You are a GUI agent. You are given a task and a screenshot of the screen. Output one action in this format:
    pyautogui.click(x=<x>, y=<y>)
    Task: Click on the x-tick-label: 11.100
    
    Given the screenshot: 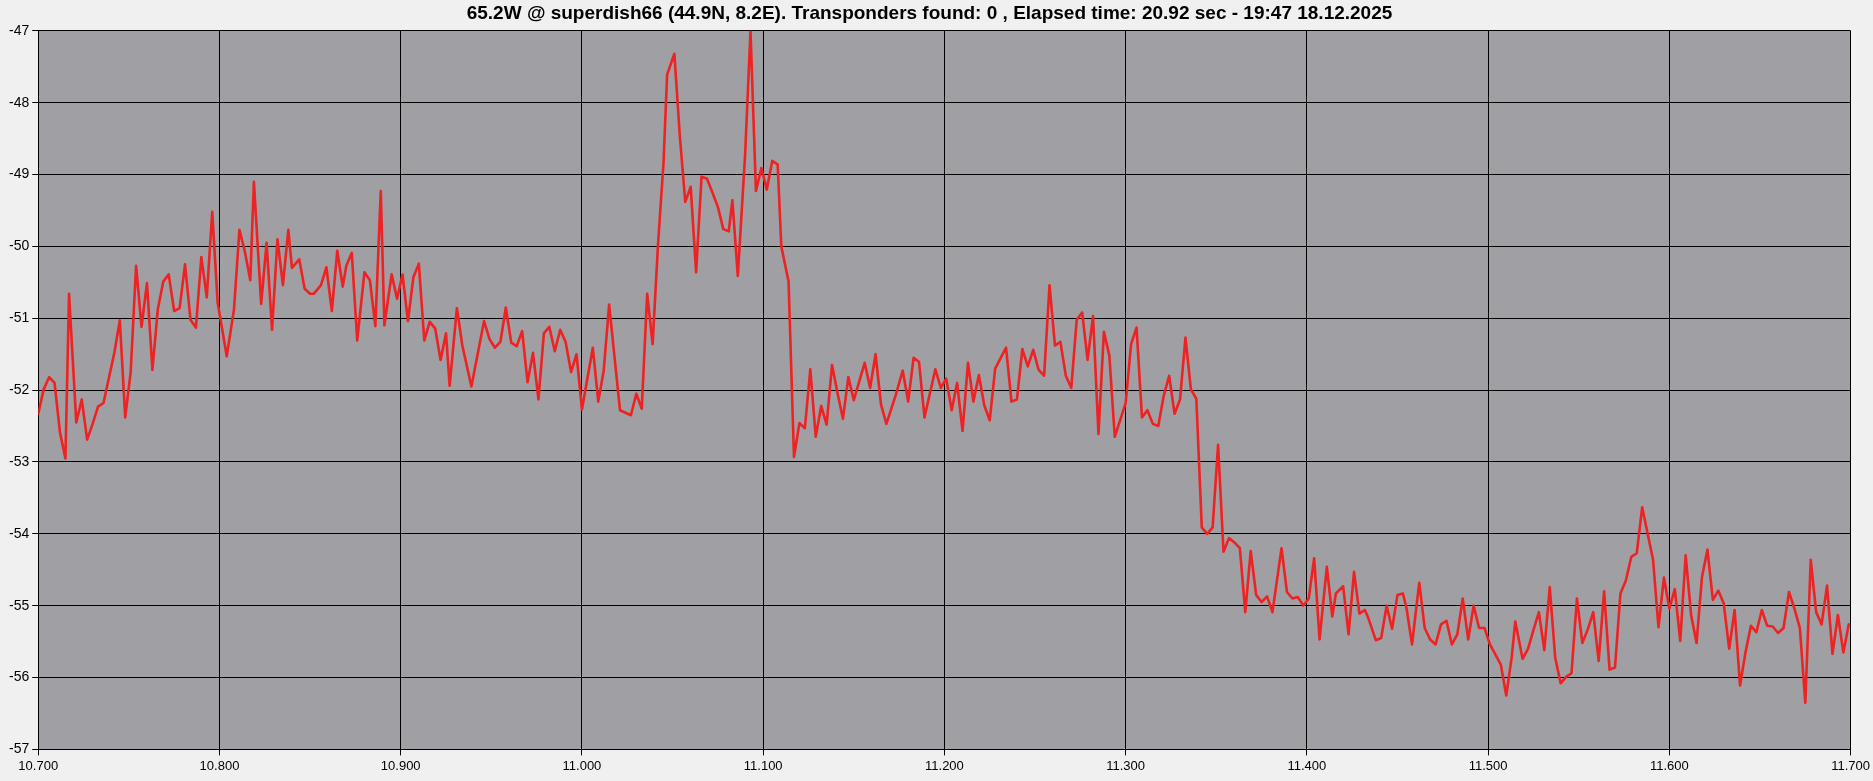 What is the action you would take?
    pyautogui.click(x=763, y=765)
    